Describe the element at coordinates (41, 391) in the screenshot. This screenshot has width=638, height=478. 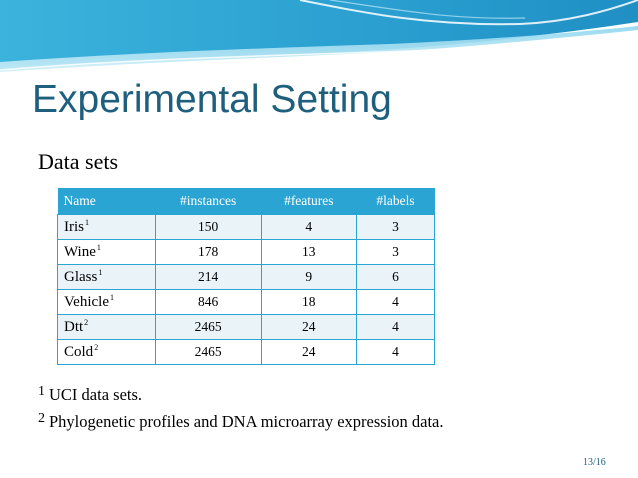
I see `footnote-mark: 1` at that location.